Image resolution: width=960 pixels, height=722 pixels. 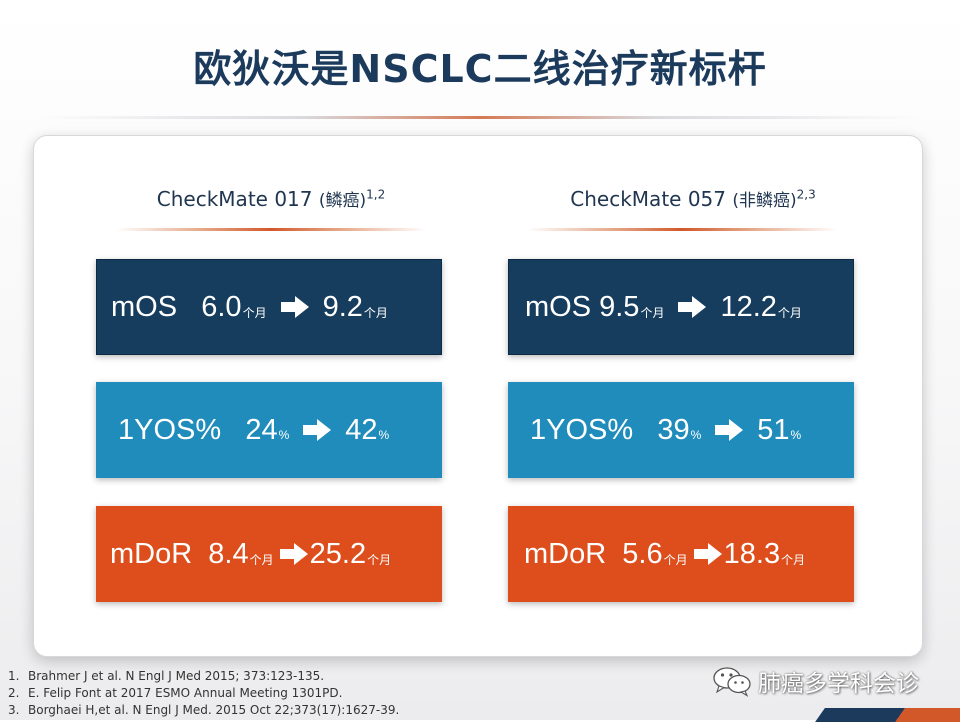 I want to click on title-divider, so click(x=480, y=117).